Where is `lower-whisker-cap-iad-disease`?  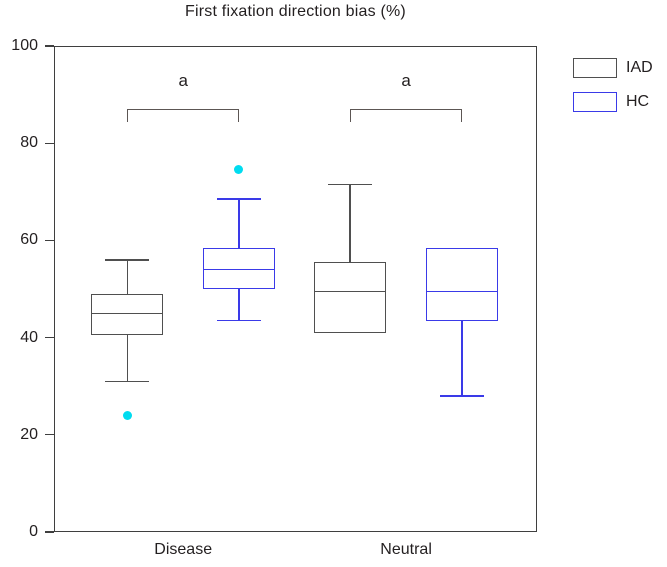
lower-whisker-cap-iad-disease is located at coordinates (127, 381).